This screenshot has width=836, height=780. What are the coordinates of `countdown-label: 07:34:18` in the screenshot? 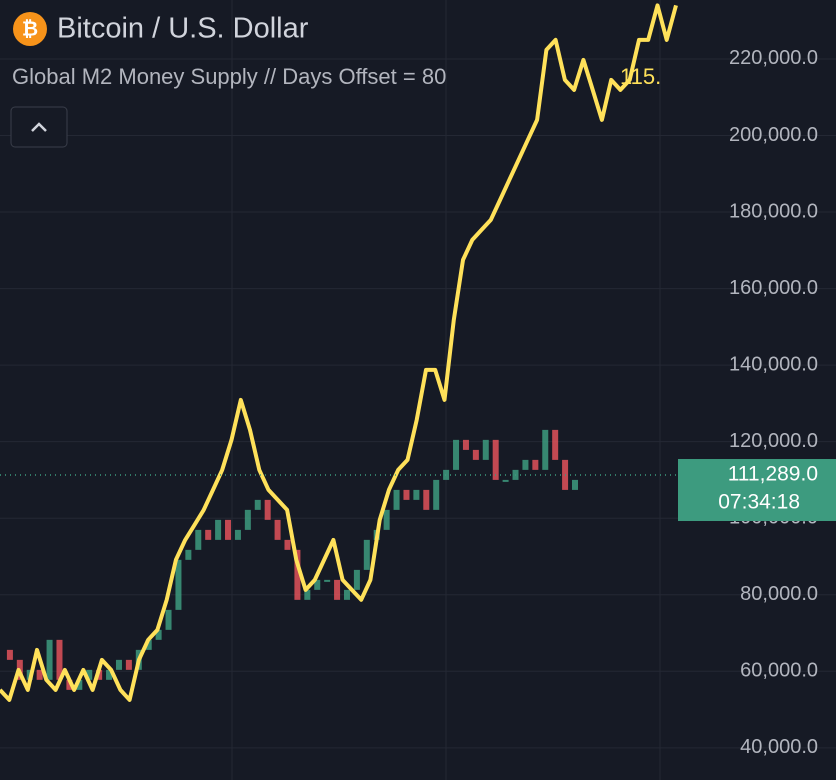 It's located at (759, 502).